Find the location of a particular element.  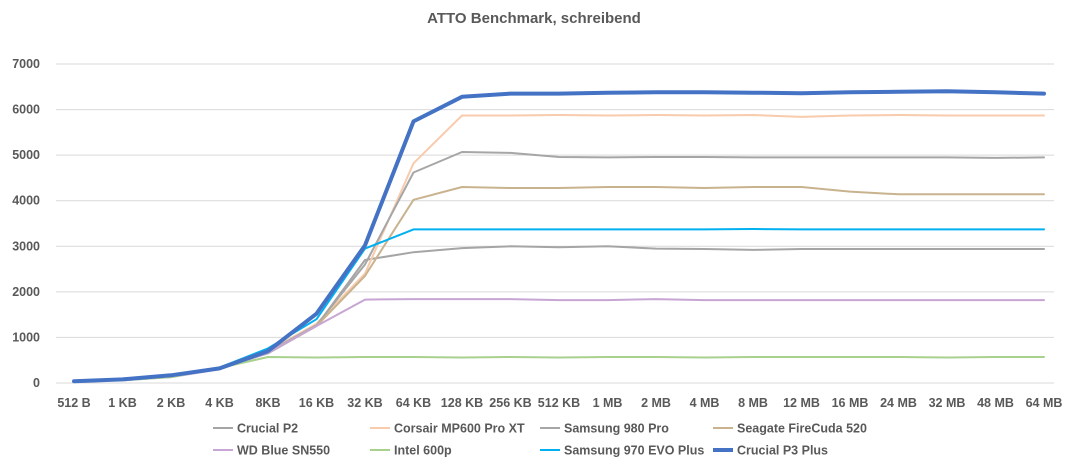

legend-label: Intel 600p is located at coordinates (423, 451).